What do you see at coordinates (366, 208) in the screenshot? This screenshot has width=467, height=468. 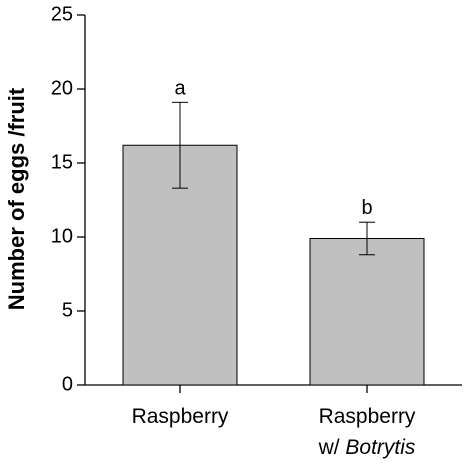 I see `significance-label: b` at bounding box center [366, 208].